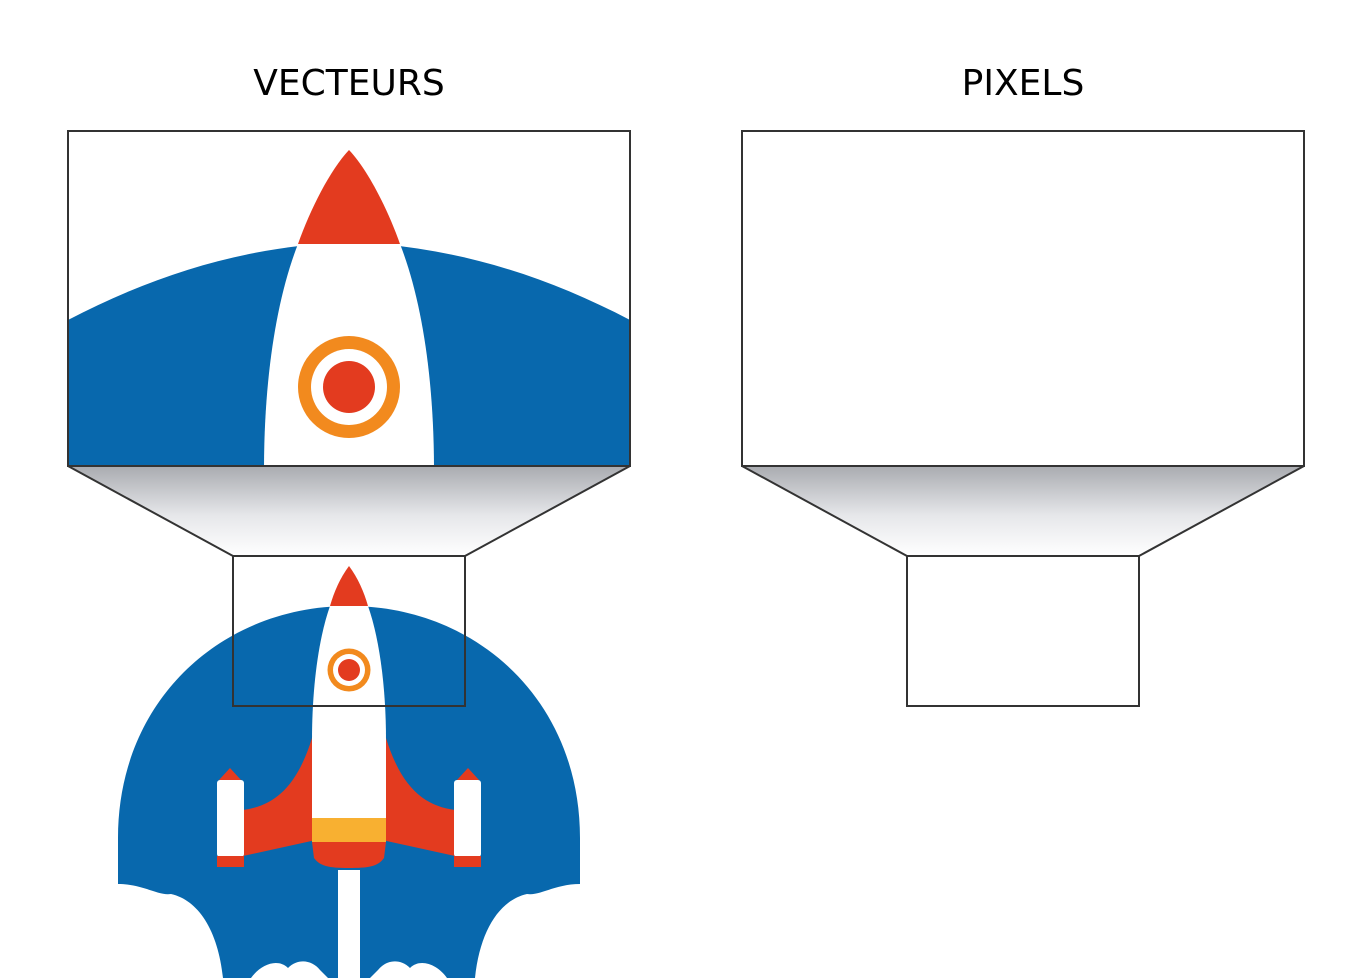  What do you see at coordinates (1023, 631) in the screenshot?
I see `pixel-zoom-region` at bounding box center [1023, 631].